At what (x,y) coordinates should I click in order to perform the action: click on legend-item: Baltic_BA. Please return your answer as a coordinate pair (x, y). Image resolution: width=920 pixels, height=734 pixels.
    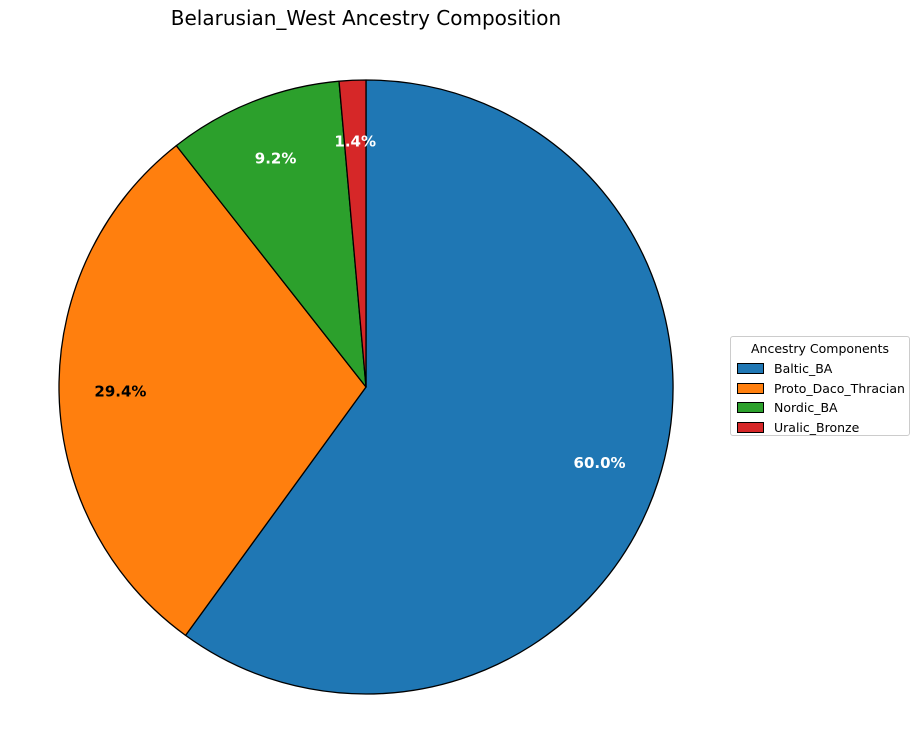
    Looking at the image, I should click on (820, 369).